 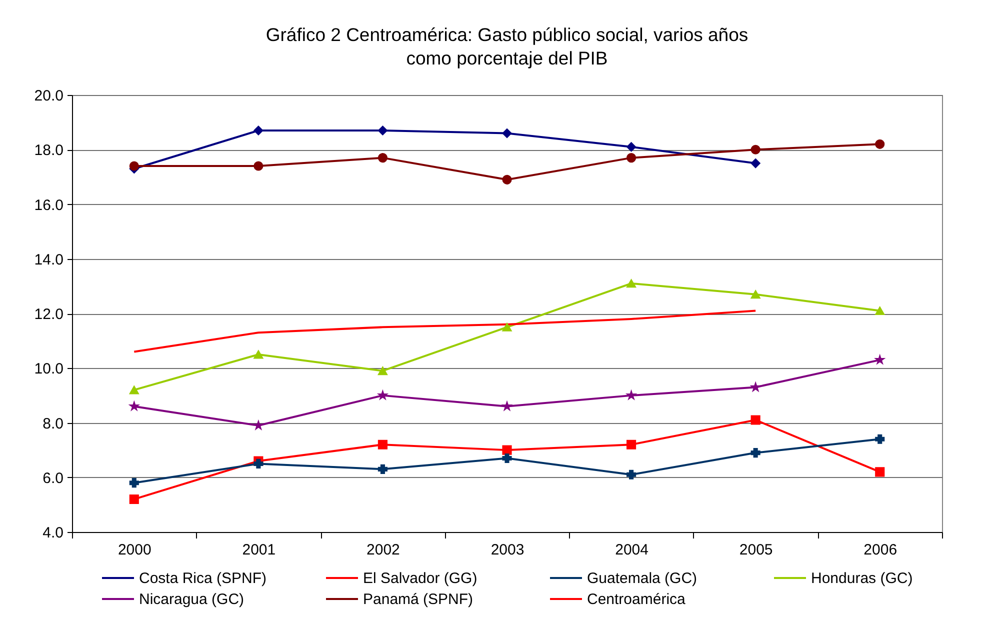 What do you see at coordinates (383, 550) in the screenshot?
I see `x-tick-label: 2002` at bounding box center [383, 550].